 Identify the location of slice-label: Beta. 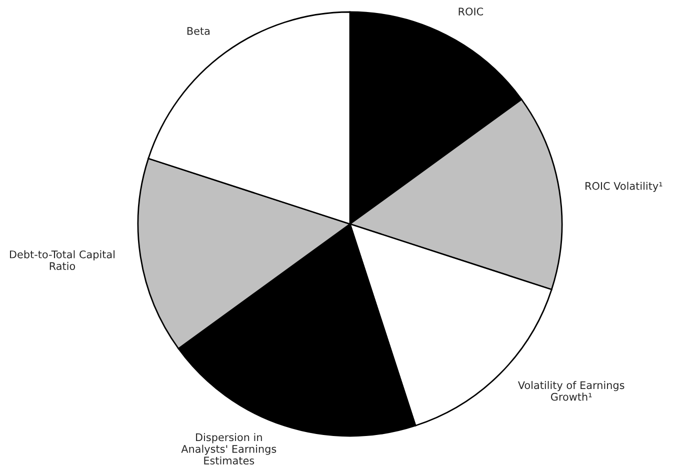
(198, 31).